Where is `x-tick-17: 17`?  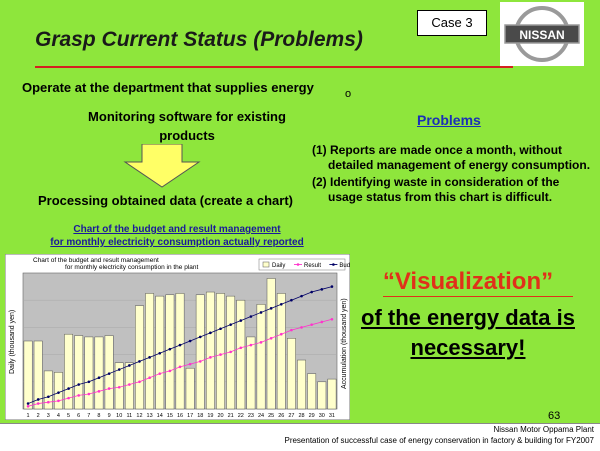 x-tick-17: 17 is located at coordinates (190, 416).